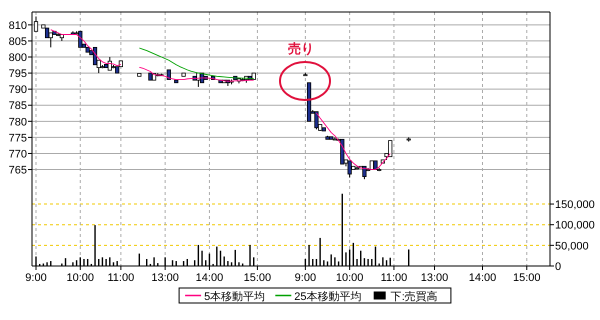 This screenshot has width=600, height=320. Describe the element at coordinates (235, 296) in the screenshot. I see `legend-label: 5本移動平均` at that location.